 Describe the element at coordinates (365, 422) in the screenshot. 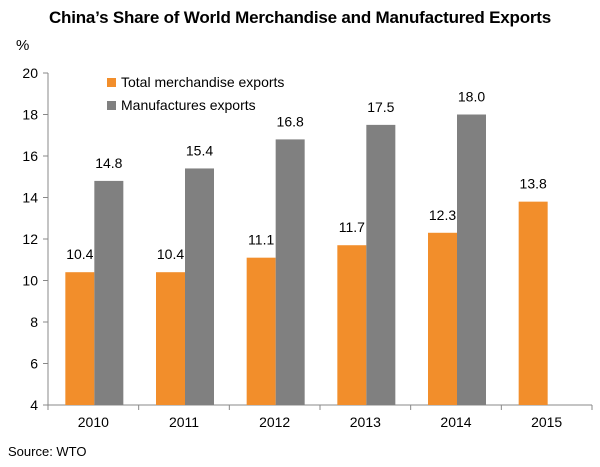

I see `x-tick-label: 2013` at that location.